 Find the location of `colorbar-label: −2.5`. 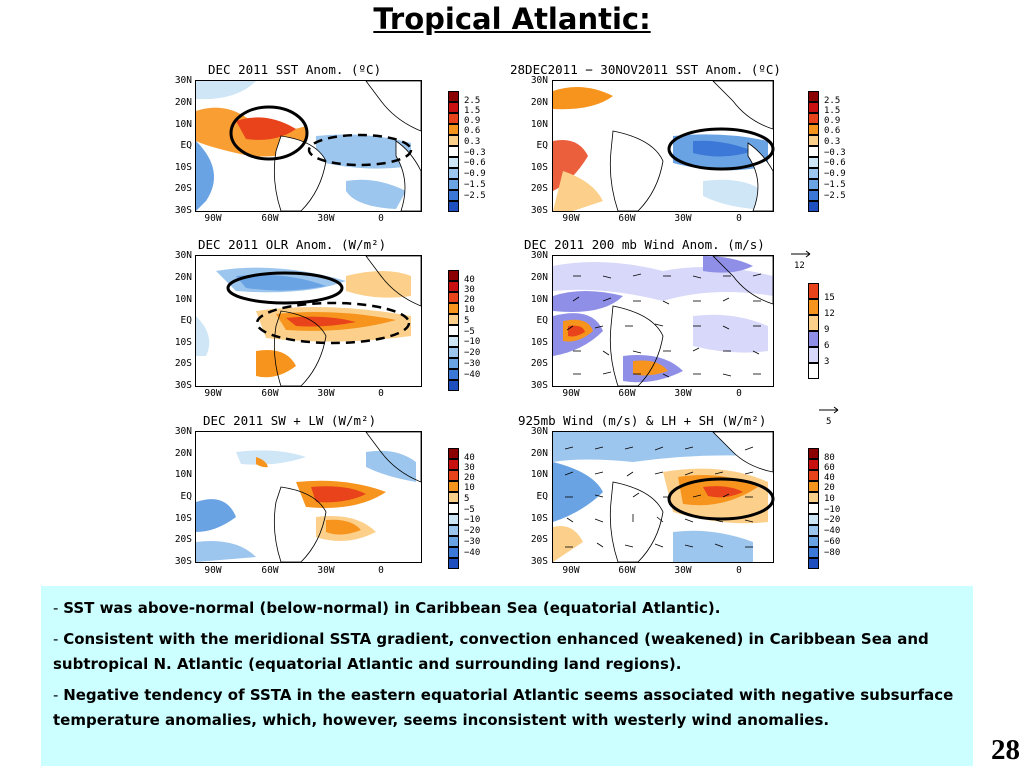

colorbar-label: −2.5 is located at coordinates (835, 196).